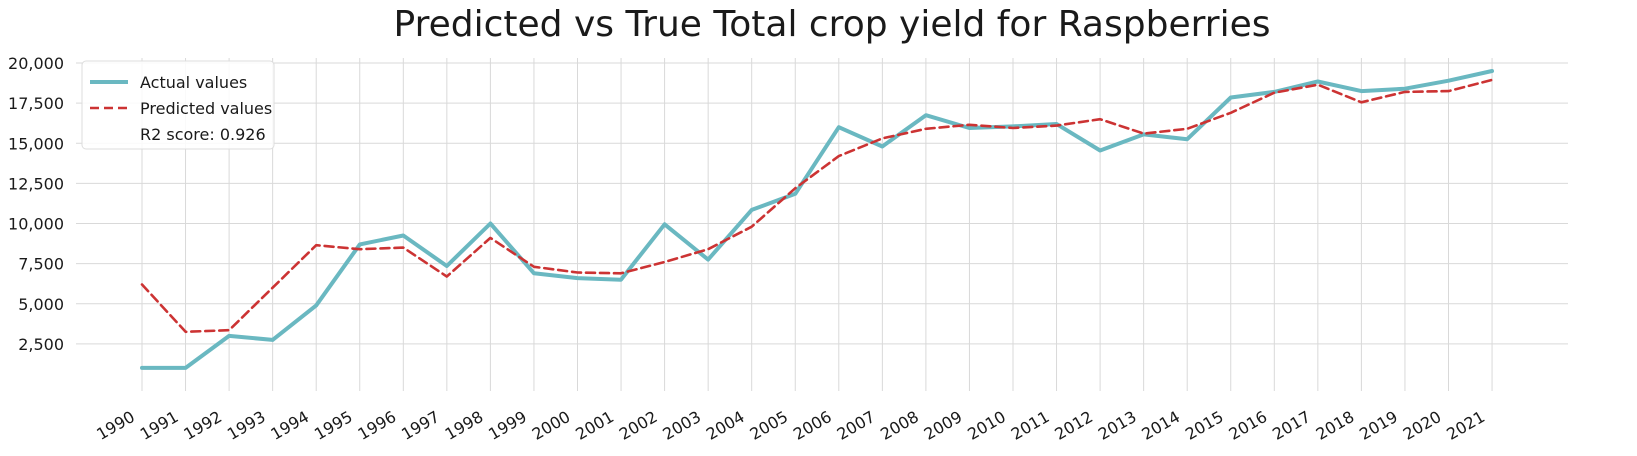  What do you see at coordinates (36, 183) in the screenshot?
I see `y-tick-label: 12,500` at bounding box center [36, 183].